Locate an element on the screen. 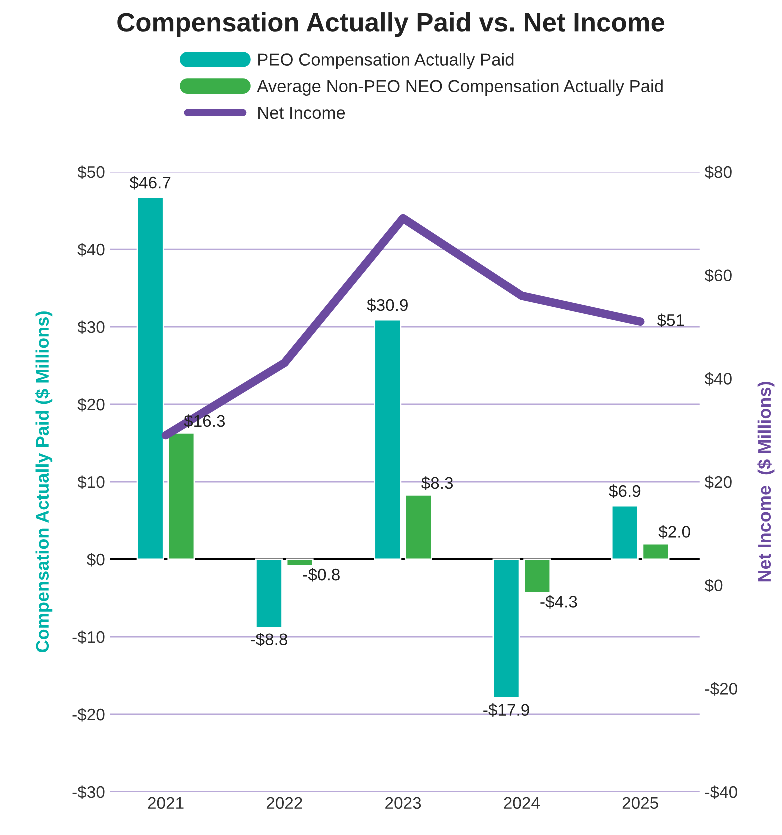 The image size is (782, 835). y-tick-label: $10 is located at coordinates (91, 483).